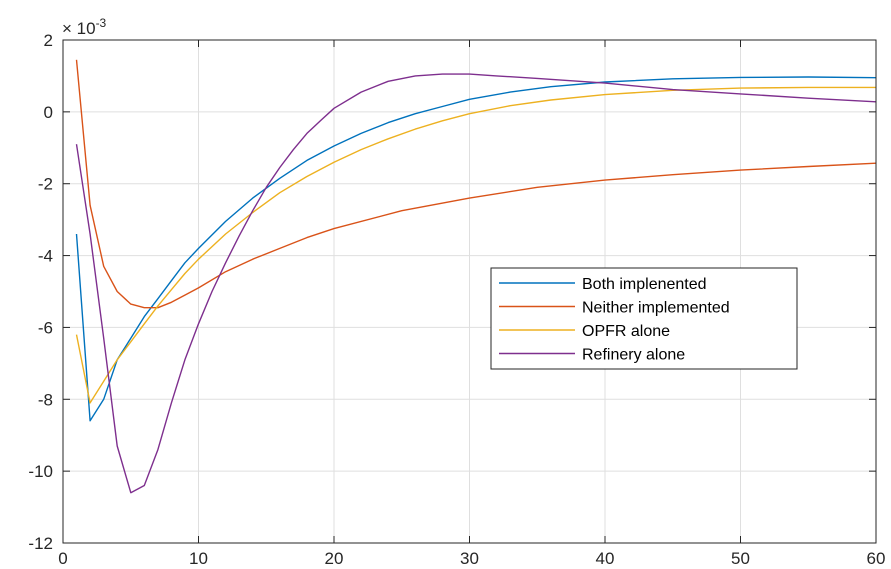  What do you see at coordinates (45, 256) in the screenshot?
I see `y-tick-label: -4` at bounding box center [45, 256].